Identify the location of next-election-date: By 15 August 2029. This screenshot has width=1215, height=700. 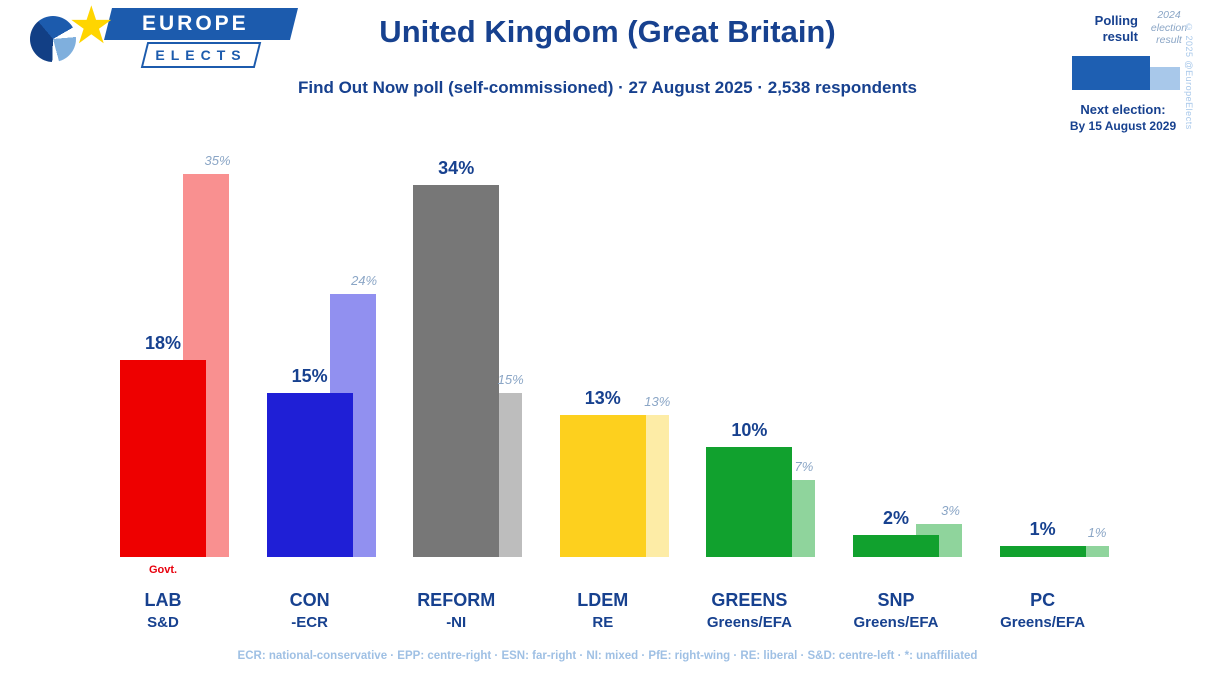
(1123, 126).